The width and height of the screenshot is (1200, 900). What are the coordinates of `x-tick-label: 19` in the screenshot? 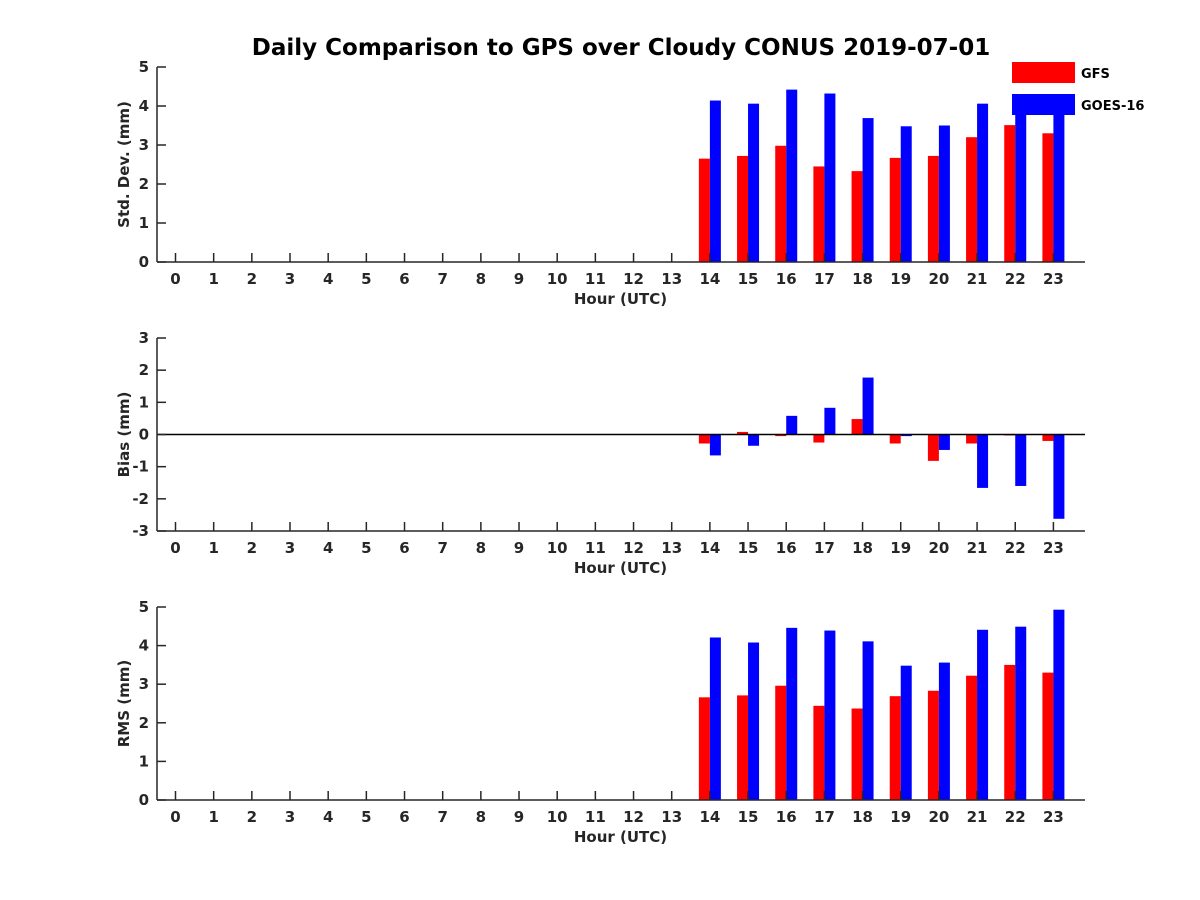 It's located at (900, 279).